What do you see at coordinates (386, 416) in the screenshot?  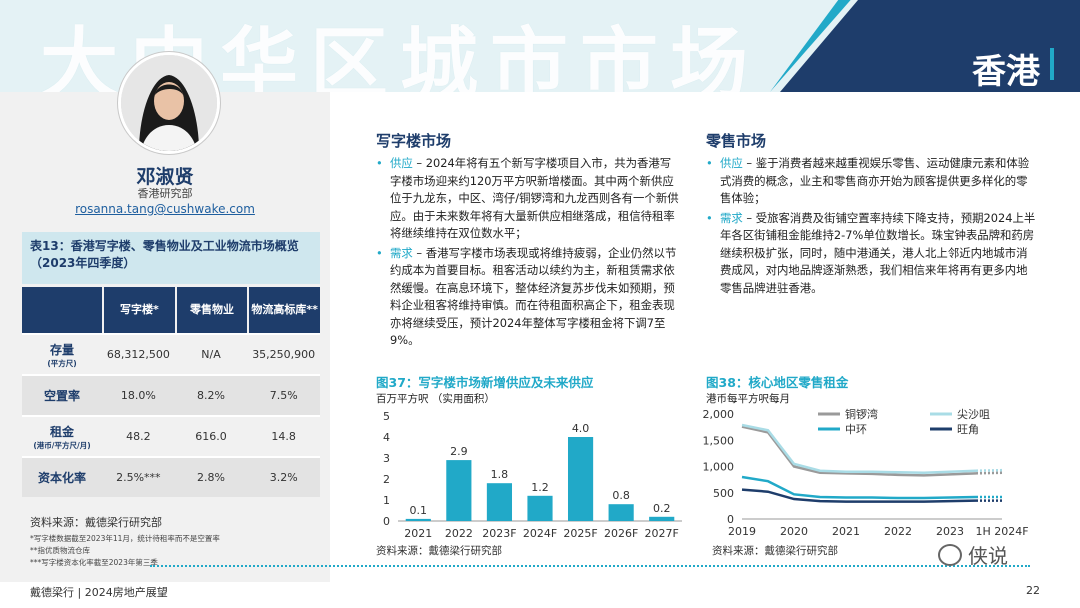 I see `y-tick-label: 5` at bounding box center [386, 416].